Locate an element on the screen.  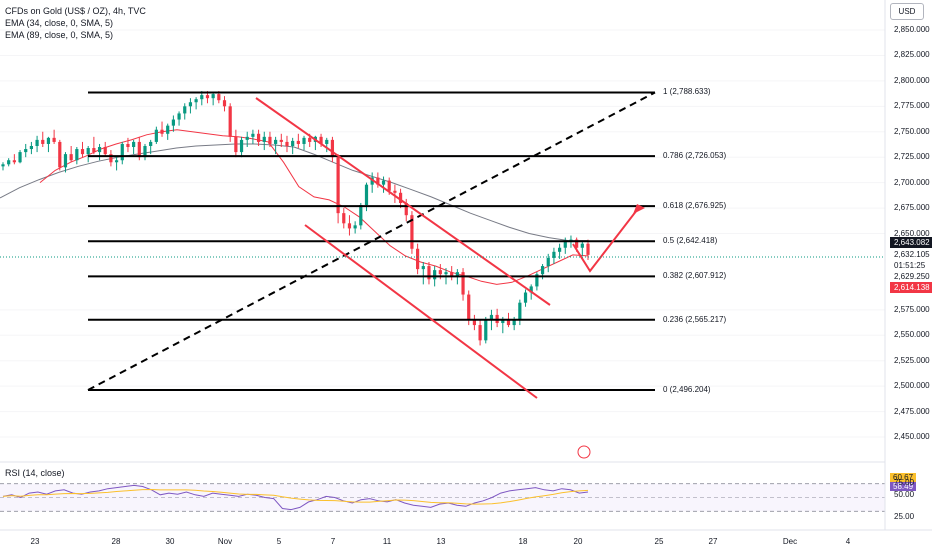
ema-34-legend: EMA (34, close, 0, SMA, 5) is located at coordinates (59, 23).